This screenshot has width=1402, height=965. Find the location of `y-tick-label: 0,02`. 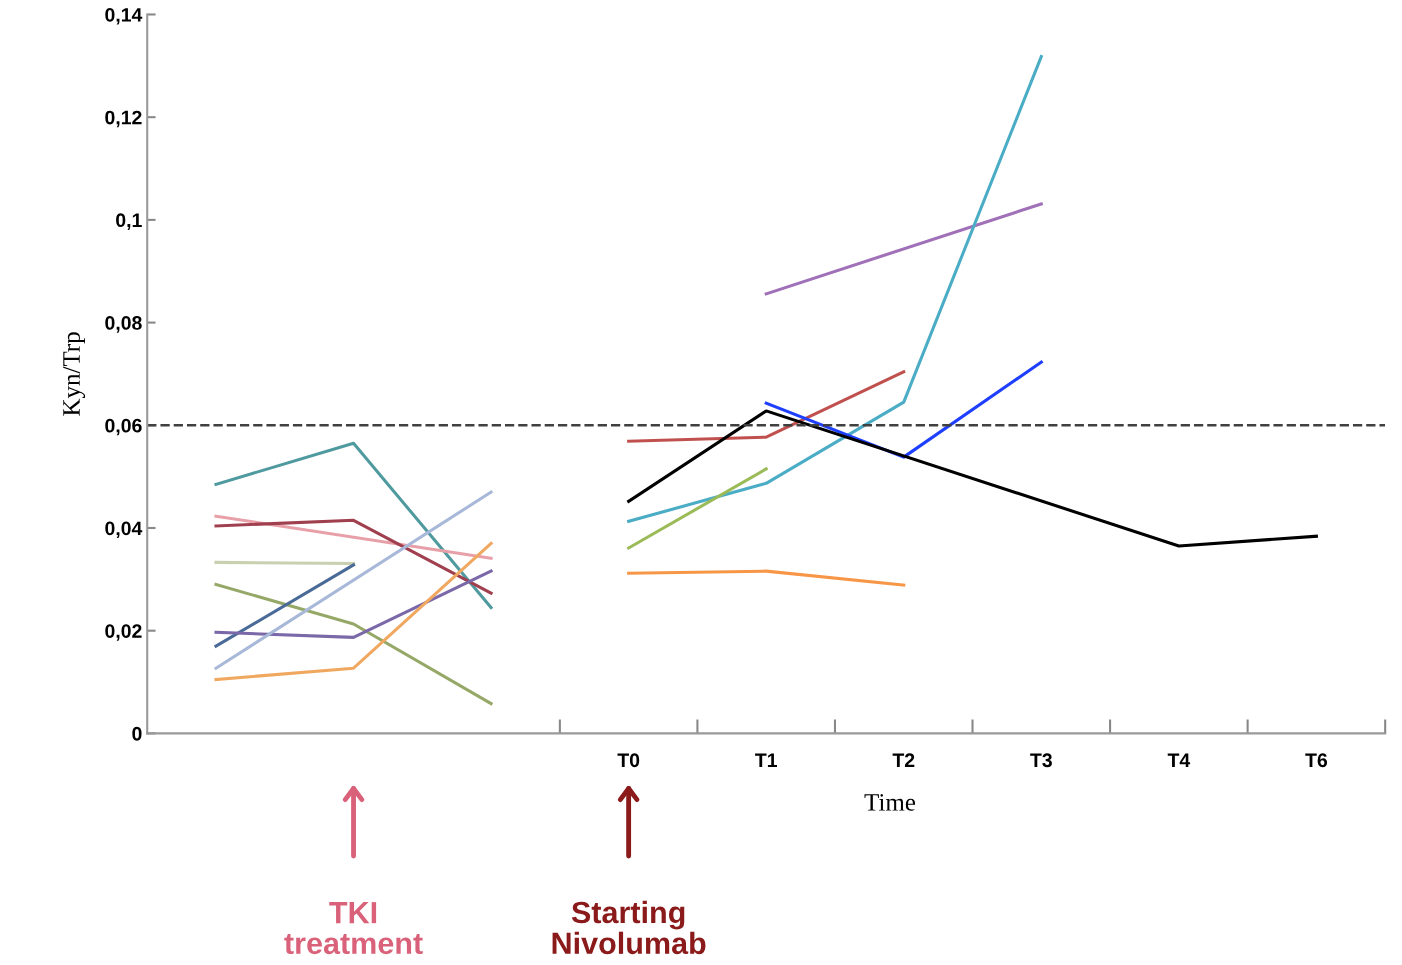

y-tick-label: 0,02 is located at coordinates (123, 632).